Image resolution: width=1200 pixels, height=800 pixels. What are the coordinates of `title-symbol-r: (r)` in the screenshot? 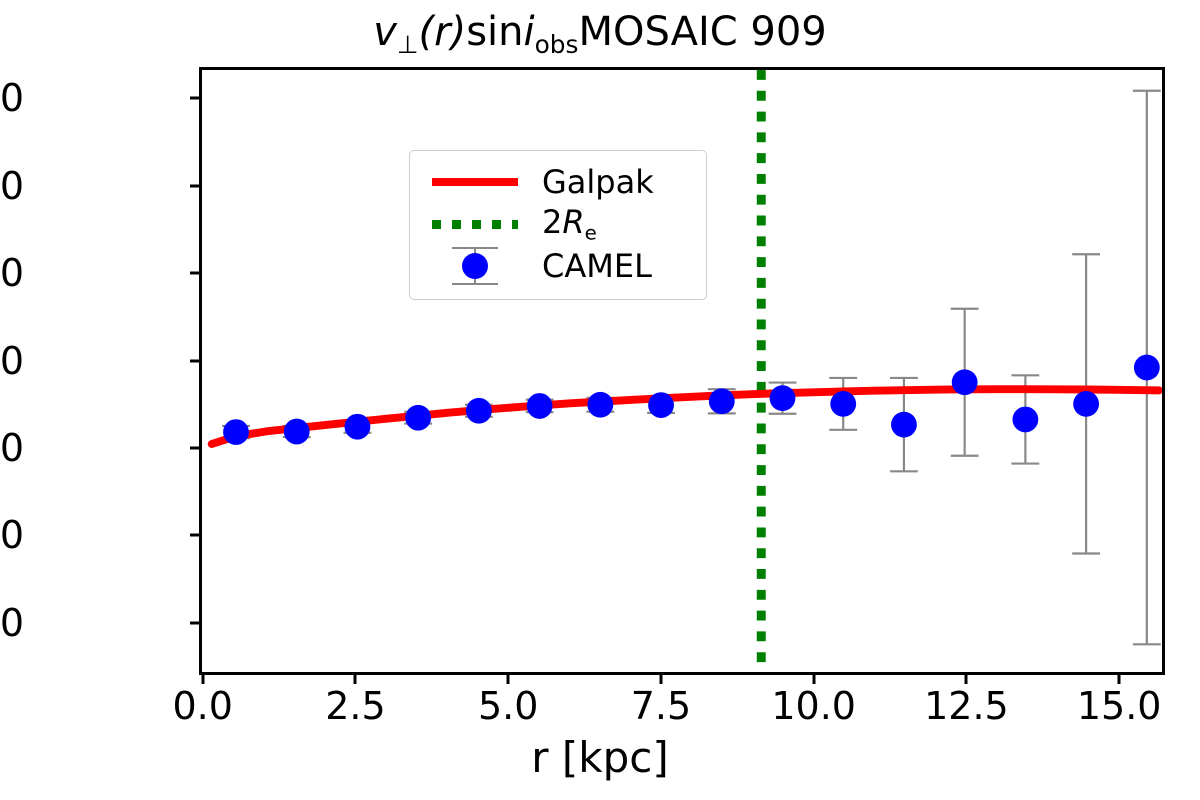 It's located at (442, 32).